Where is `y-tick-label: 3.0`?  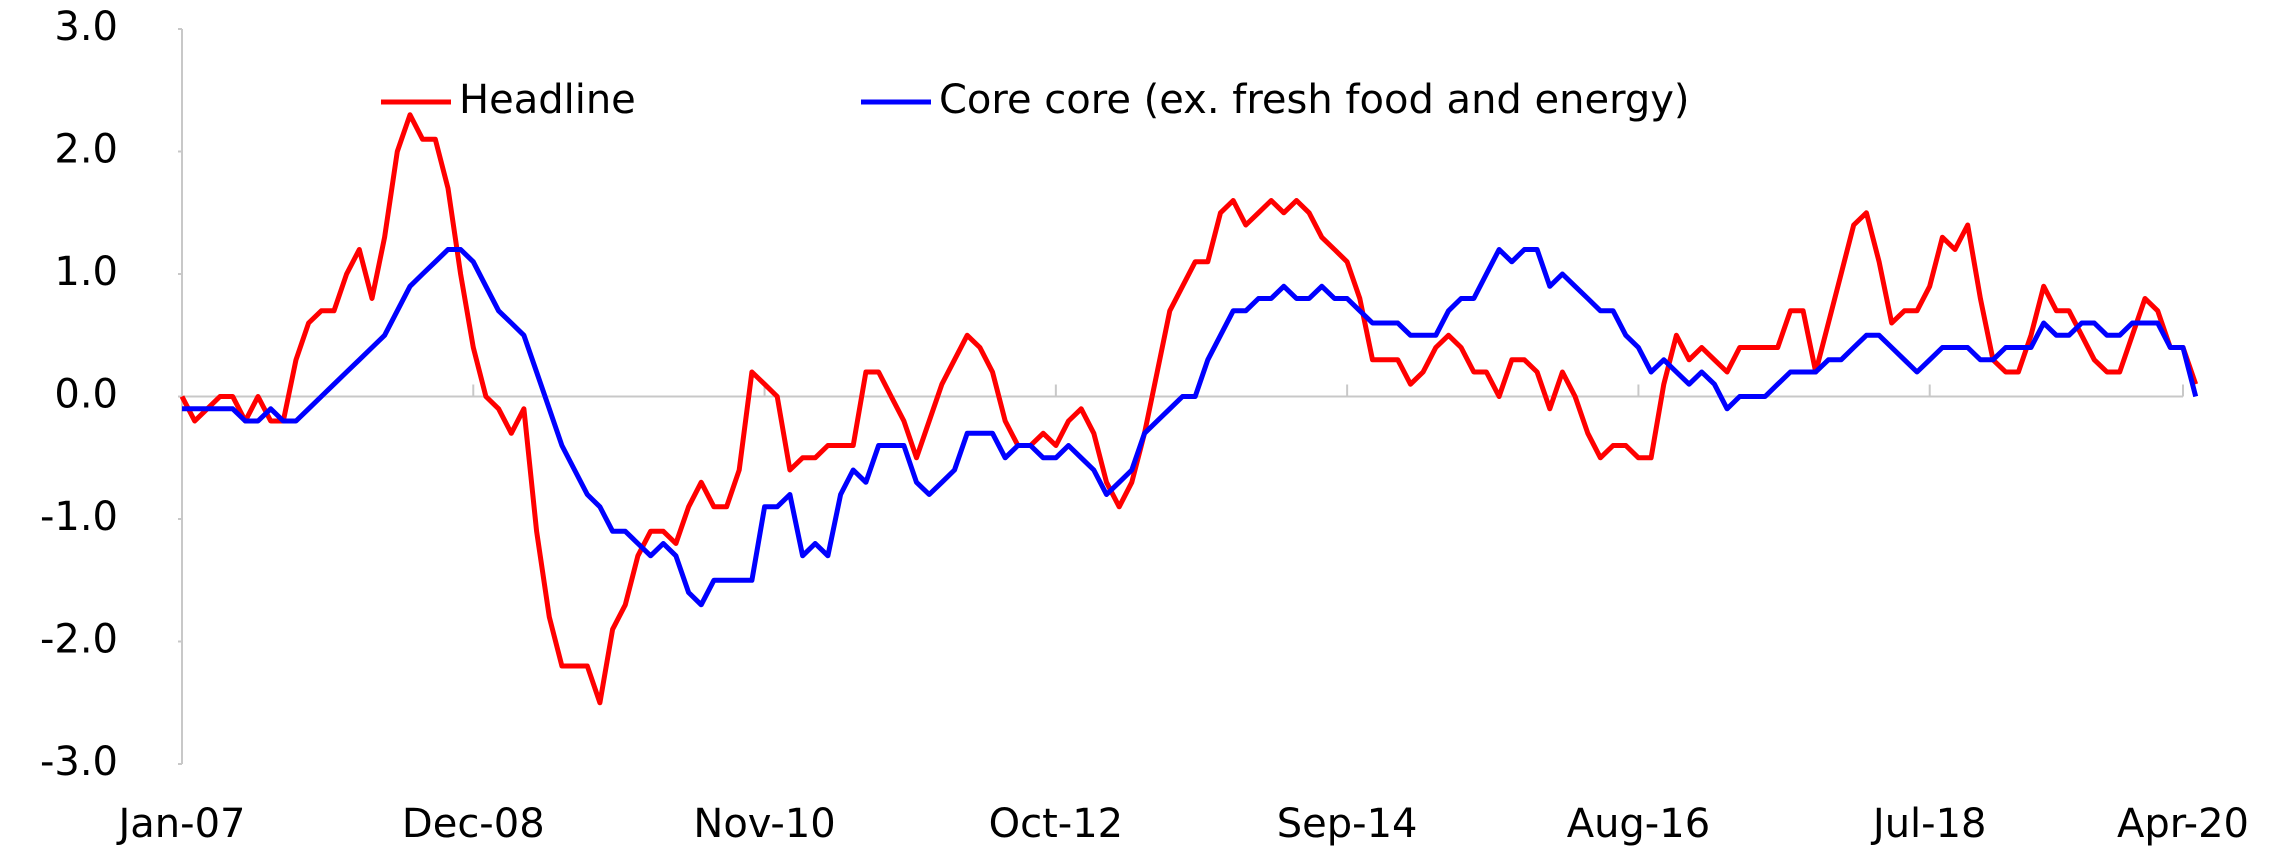 y-tick-label: 3.0 is located at coordinates (86, 27).